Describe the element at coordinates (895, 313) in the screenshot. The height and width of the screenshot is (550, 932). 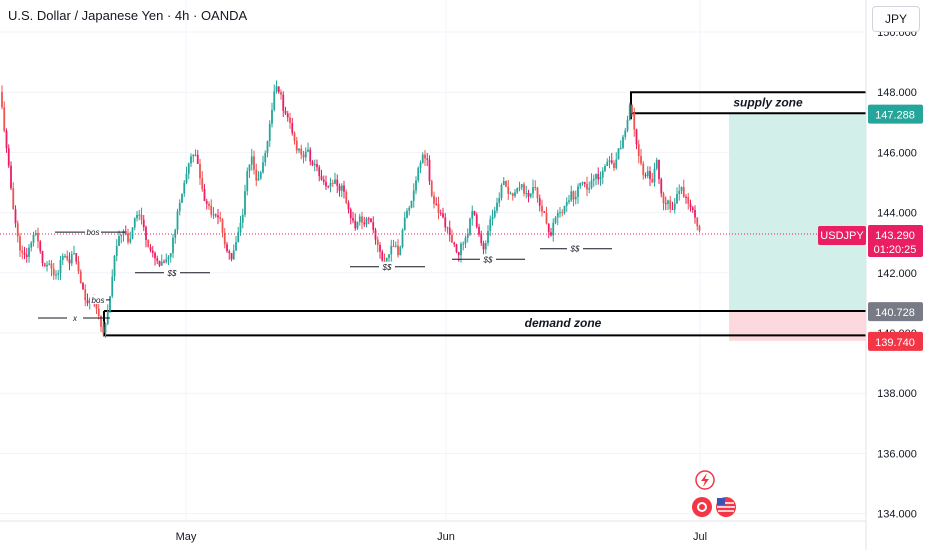
I see `entry-price-label: 140.728` at that location.